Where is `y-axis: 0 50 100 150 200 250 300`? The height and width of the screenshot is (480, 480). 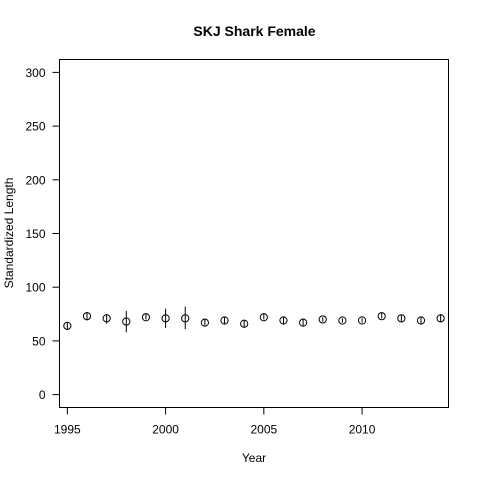
y-axis: 0 50 100 150 200 250 300 is located at coordinates (42, 234).